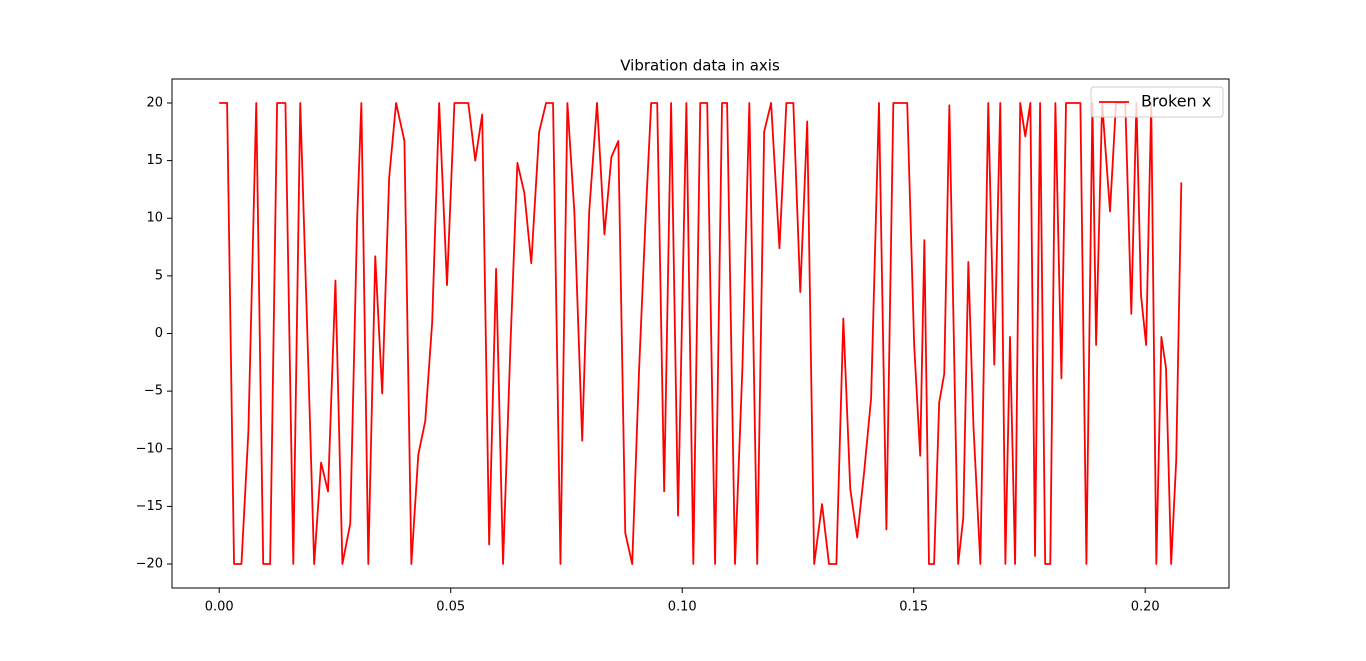  Describe the element at coordinates (913, 607) in the screenshot. I see `x-tick-label: 0.15` at that location.